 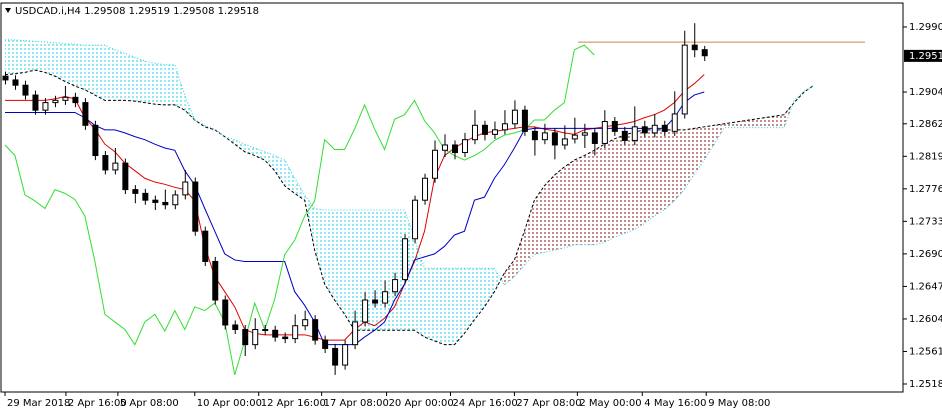 I want to click on x-tick-label: 29 Mar 2018, so click(x=38, y=403).